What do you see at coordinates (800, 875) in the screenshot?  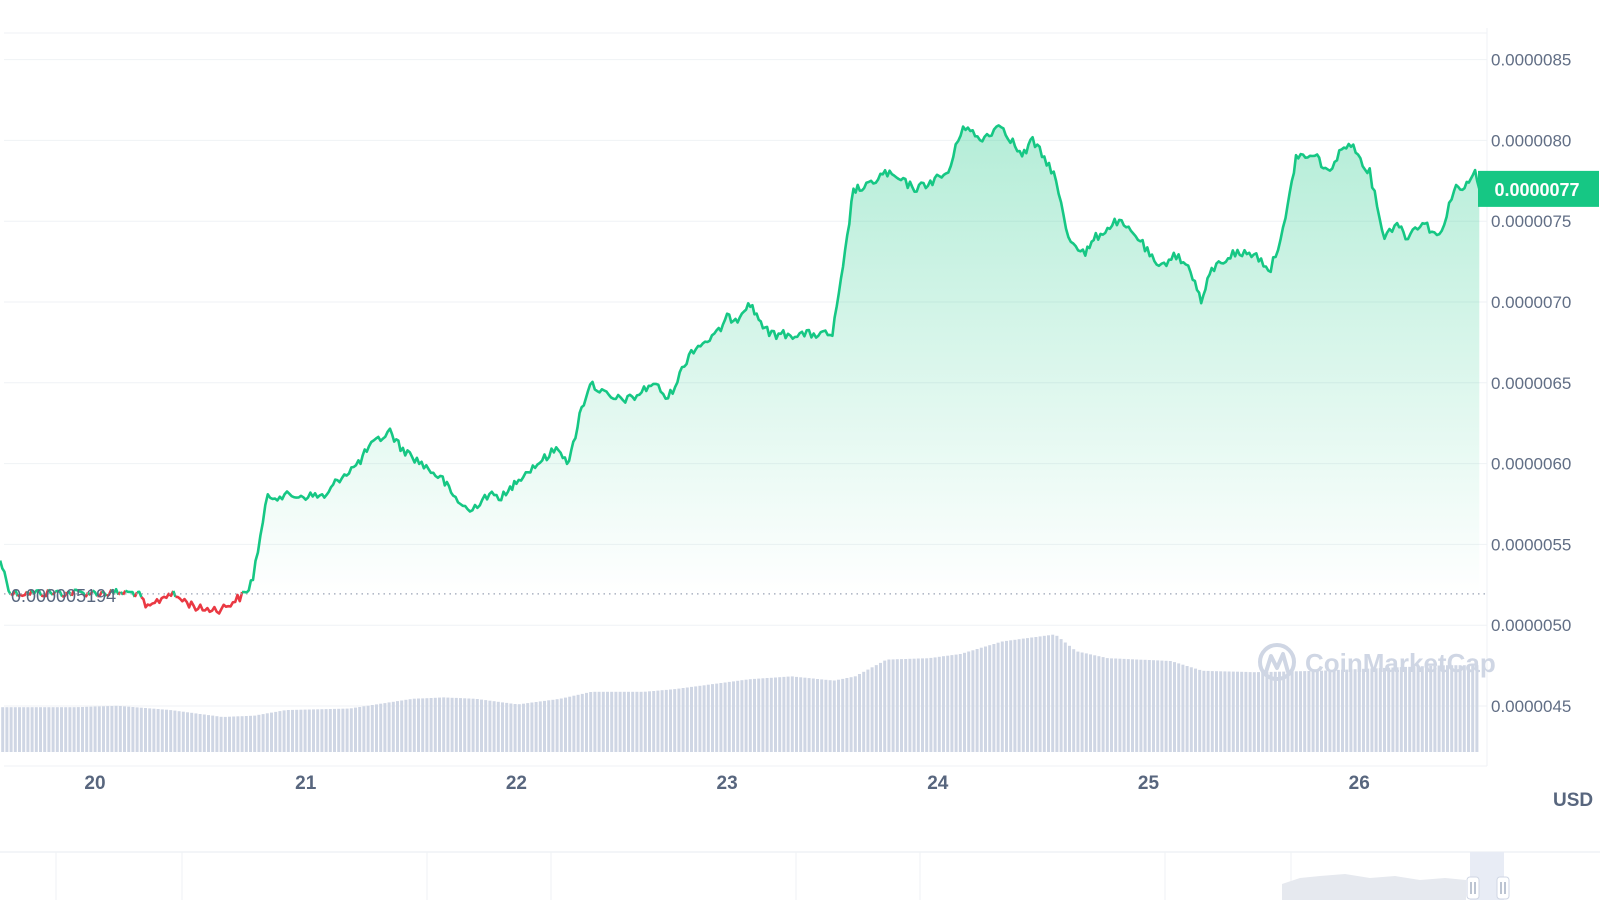 I see `range-navigator` at bounding box center [800, 875].